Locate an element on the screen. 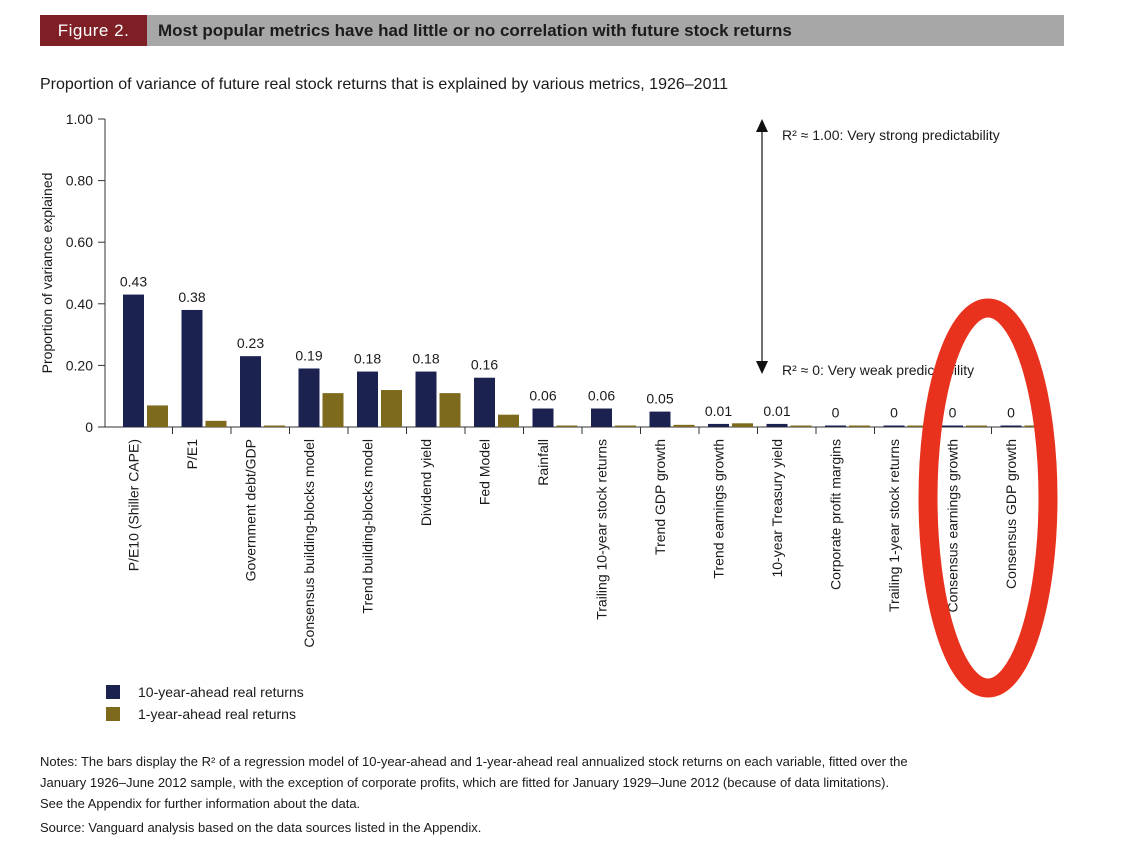  category-label: Consensus building-blocks model is located at coordinates (309, 543).